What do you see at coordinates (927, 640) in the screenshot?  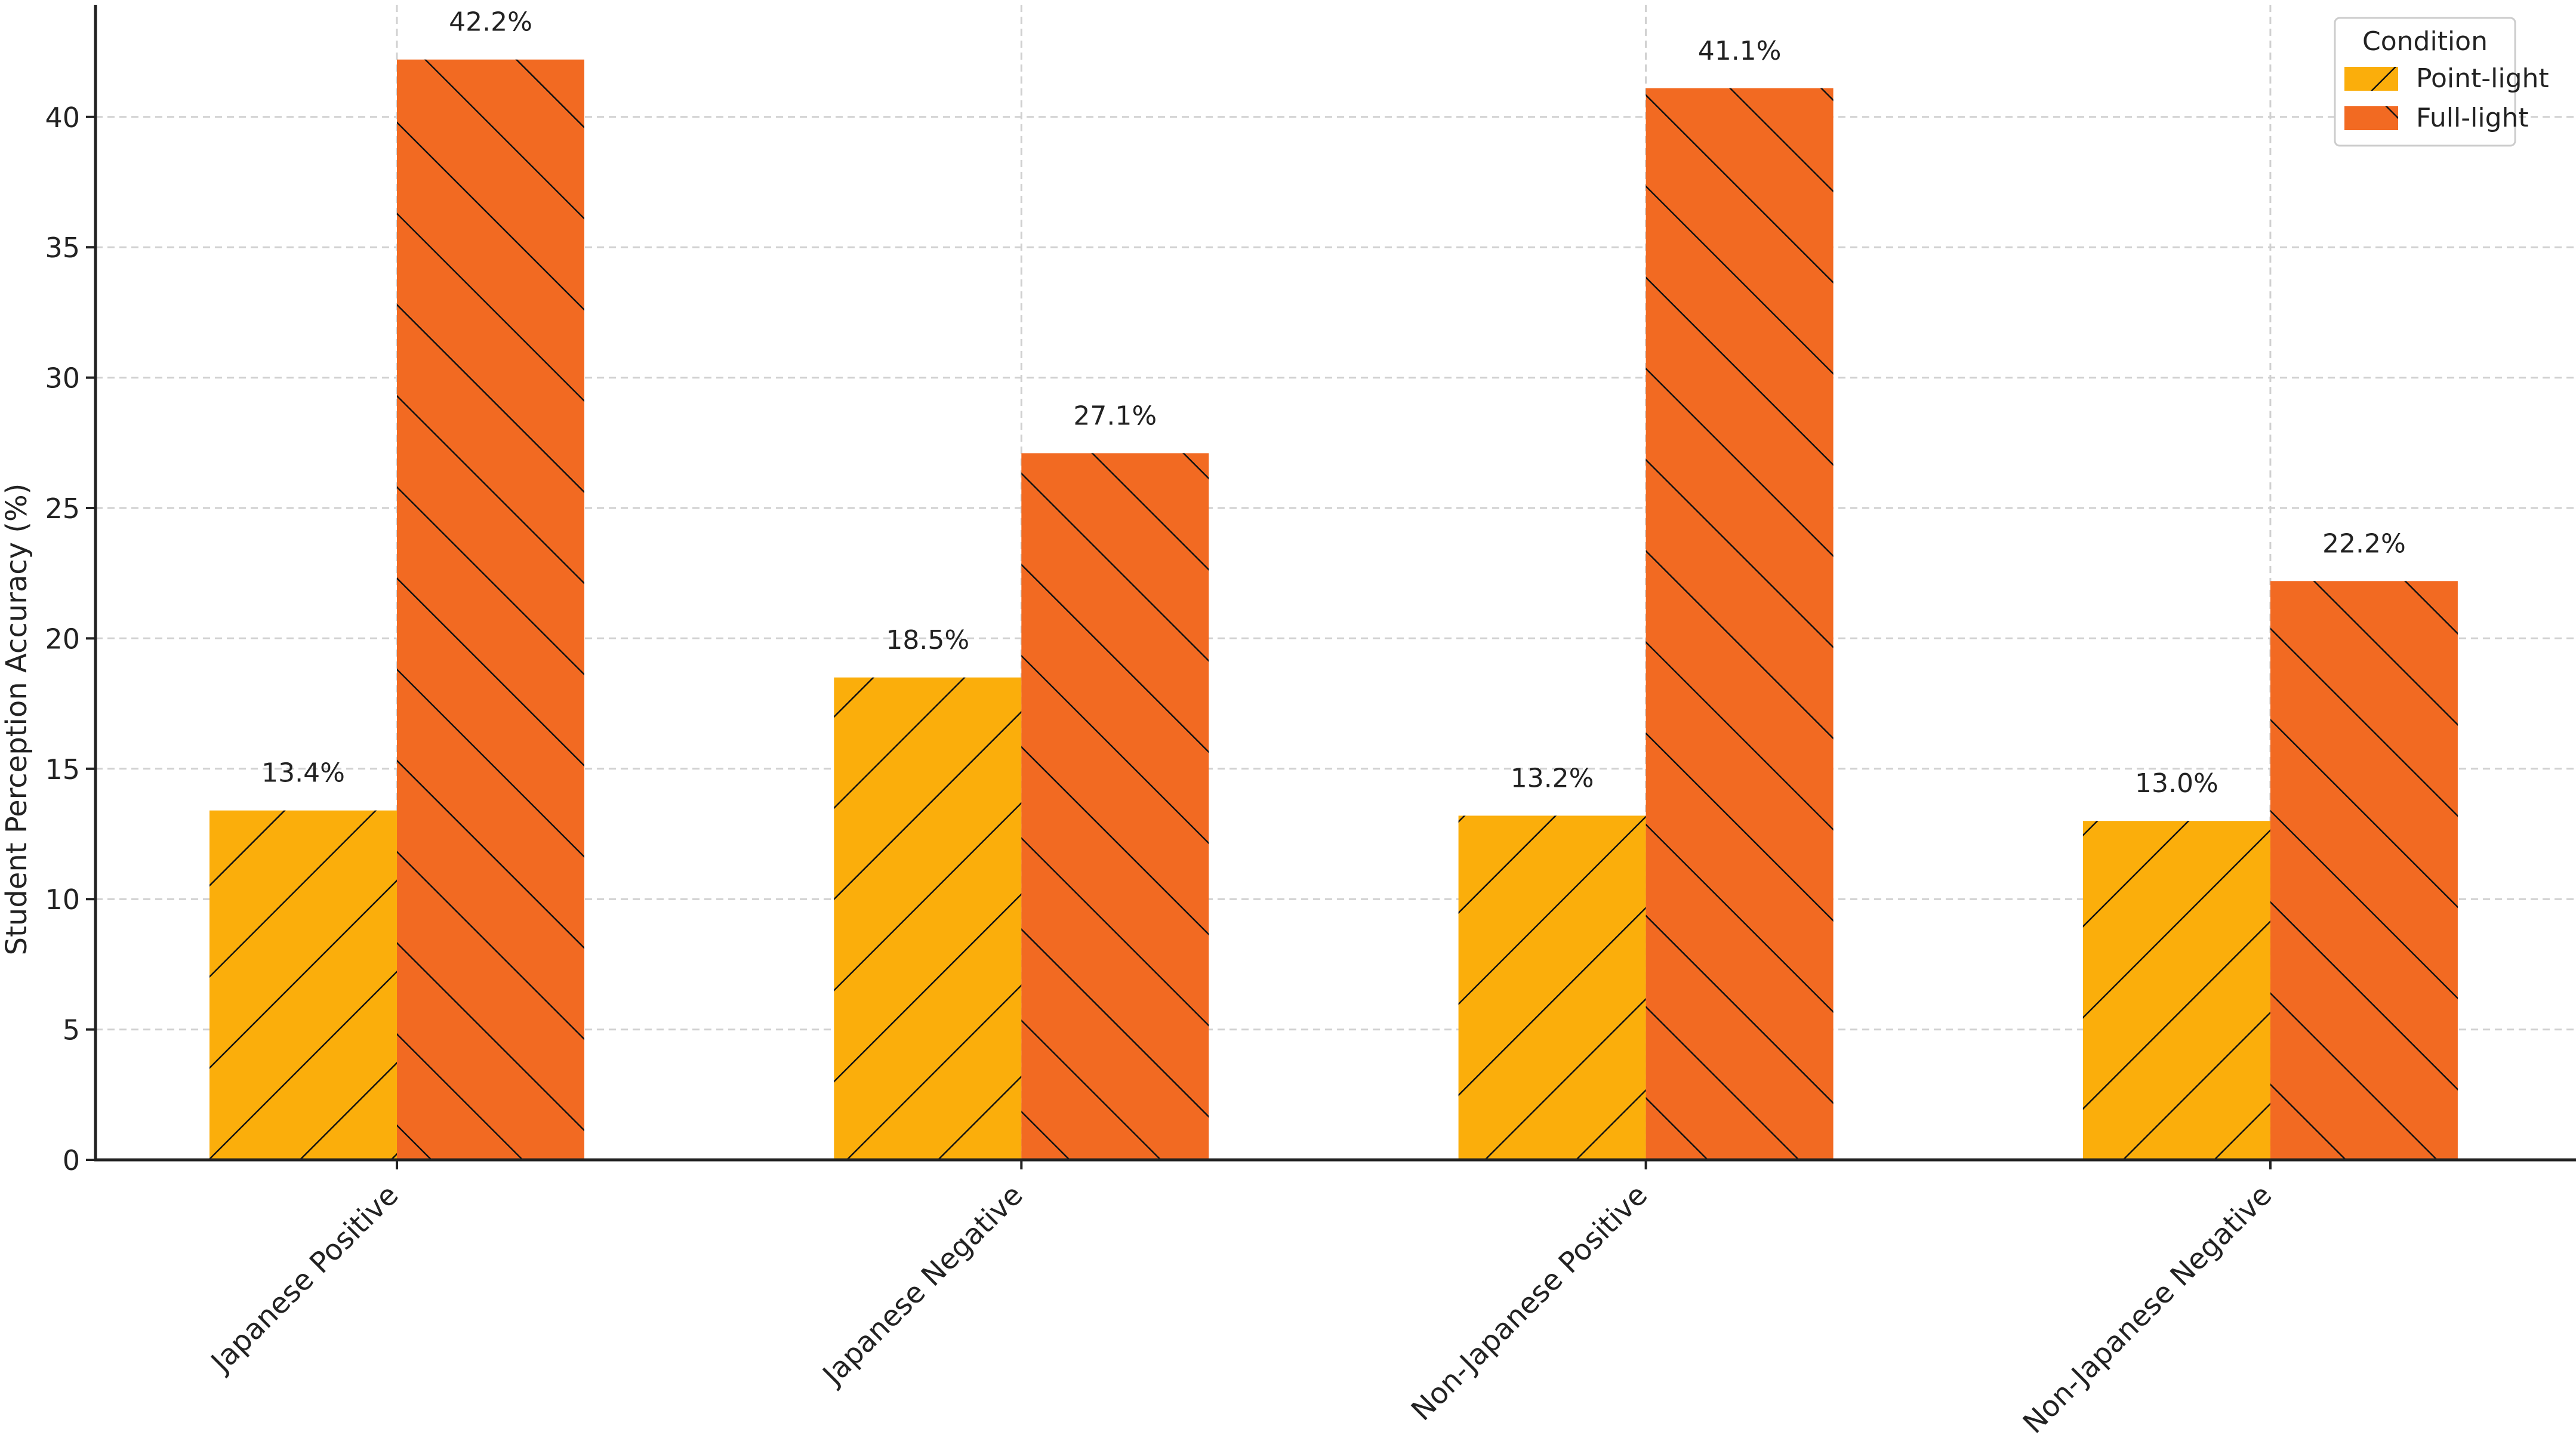 I see `data-label: 18.5%` at bounding box center [927, 640].